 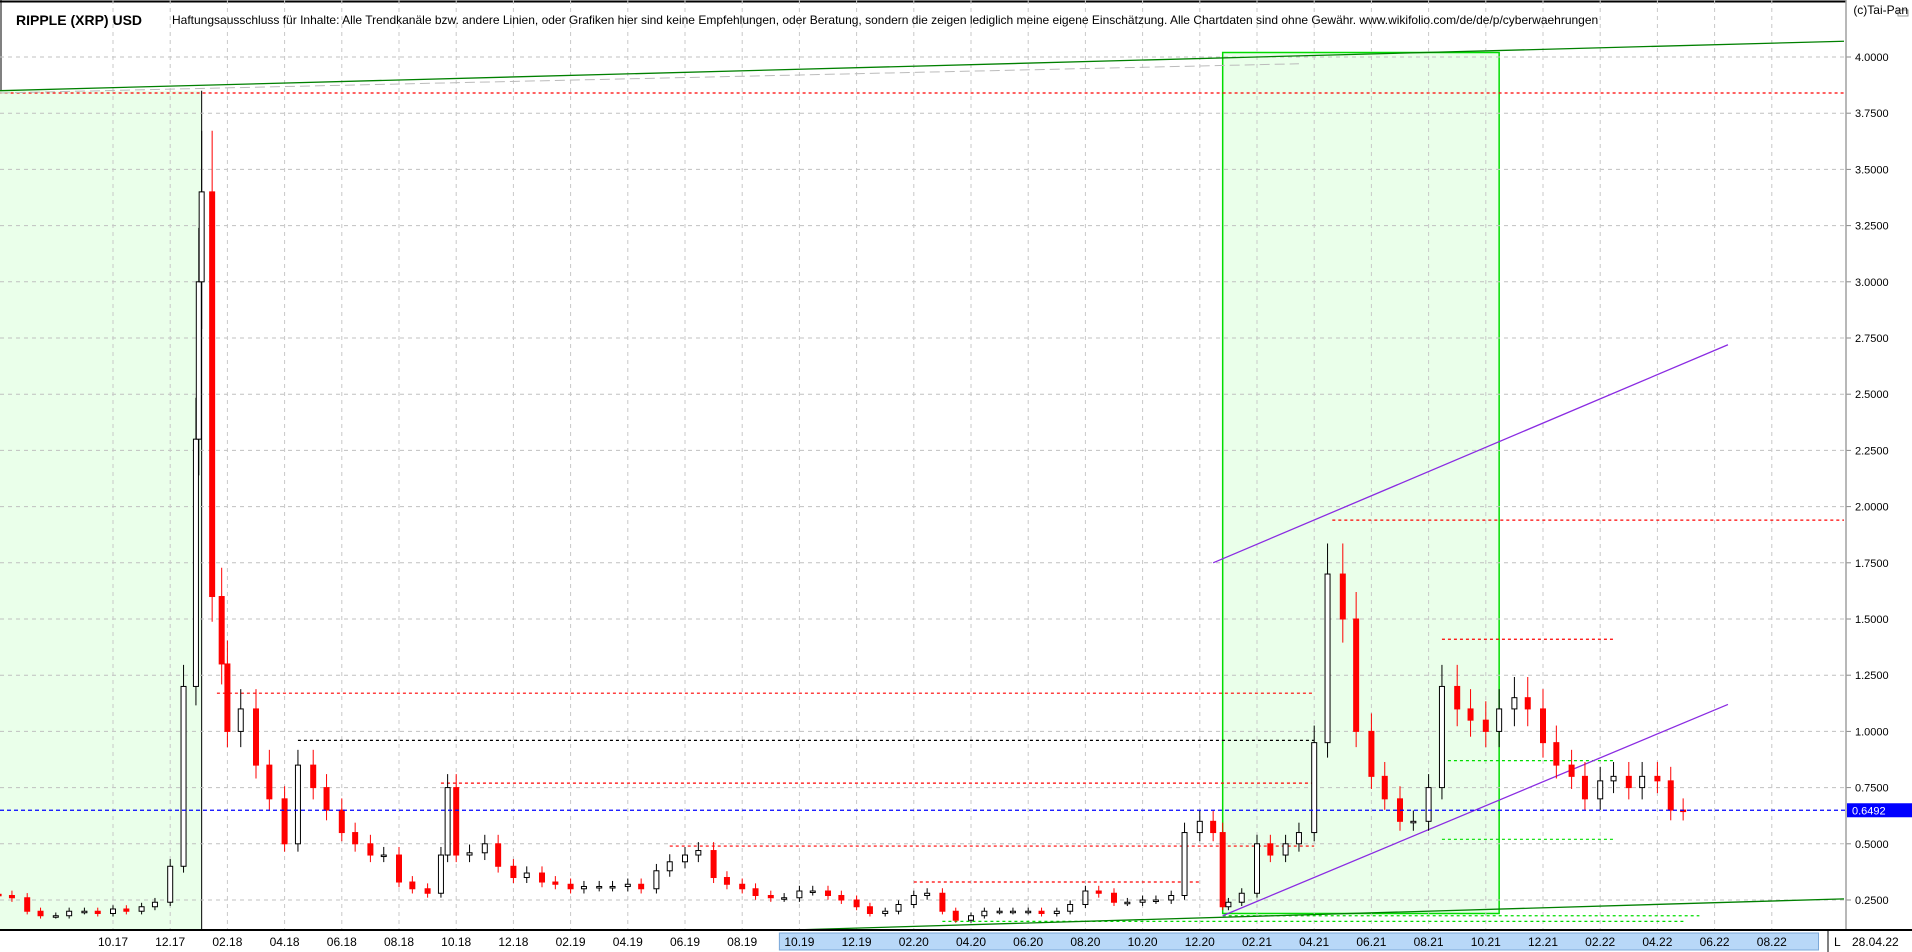 What do you see at coordinates (1872, 227) in the screenshot?
I see `y-tick-label: 3.2500` at bounding box center [1872, 227].